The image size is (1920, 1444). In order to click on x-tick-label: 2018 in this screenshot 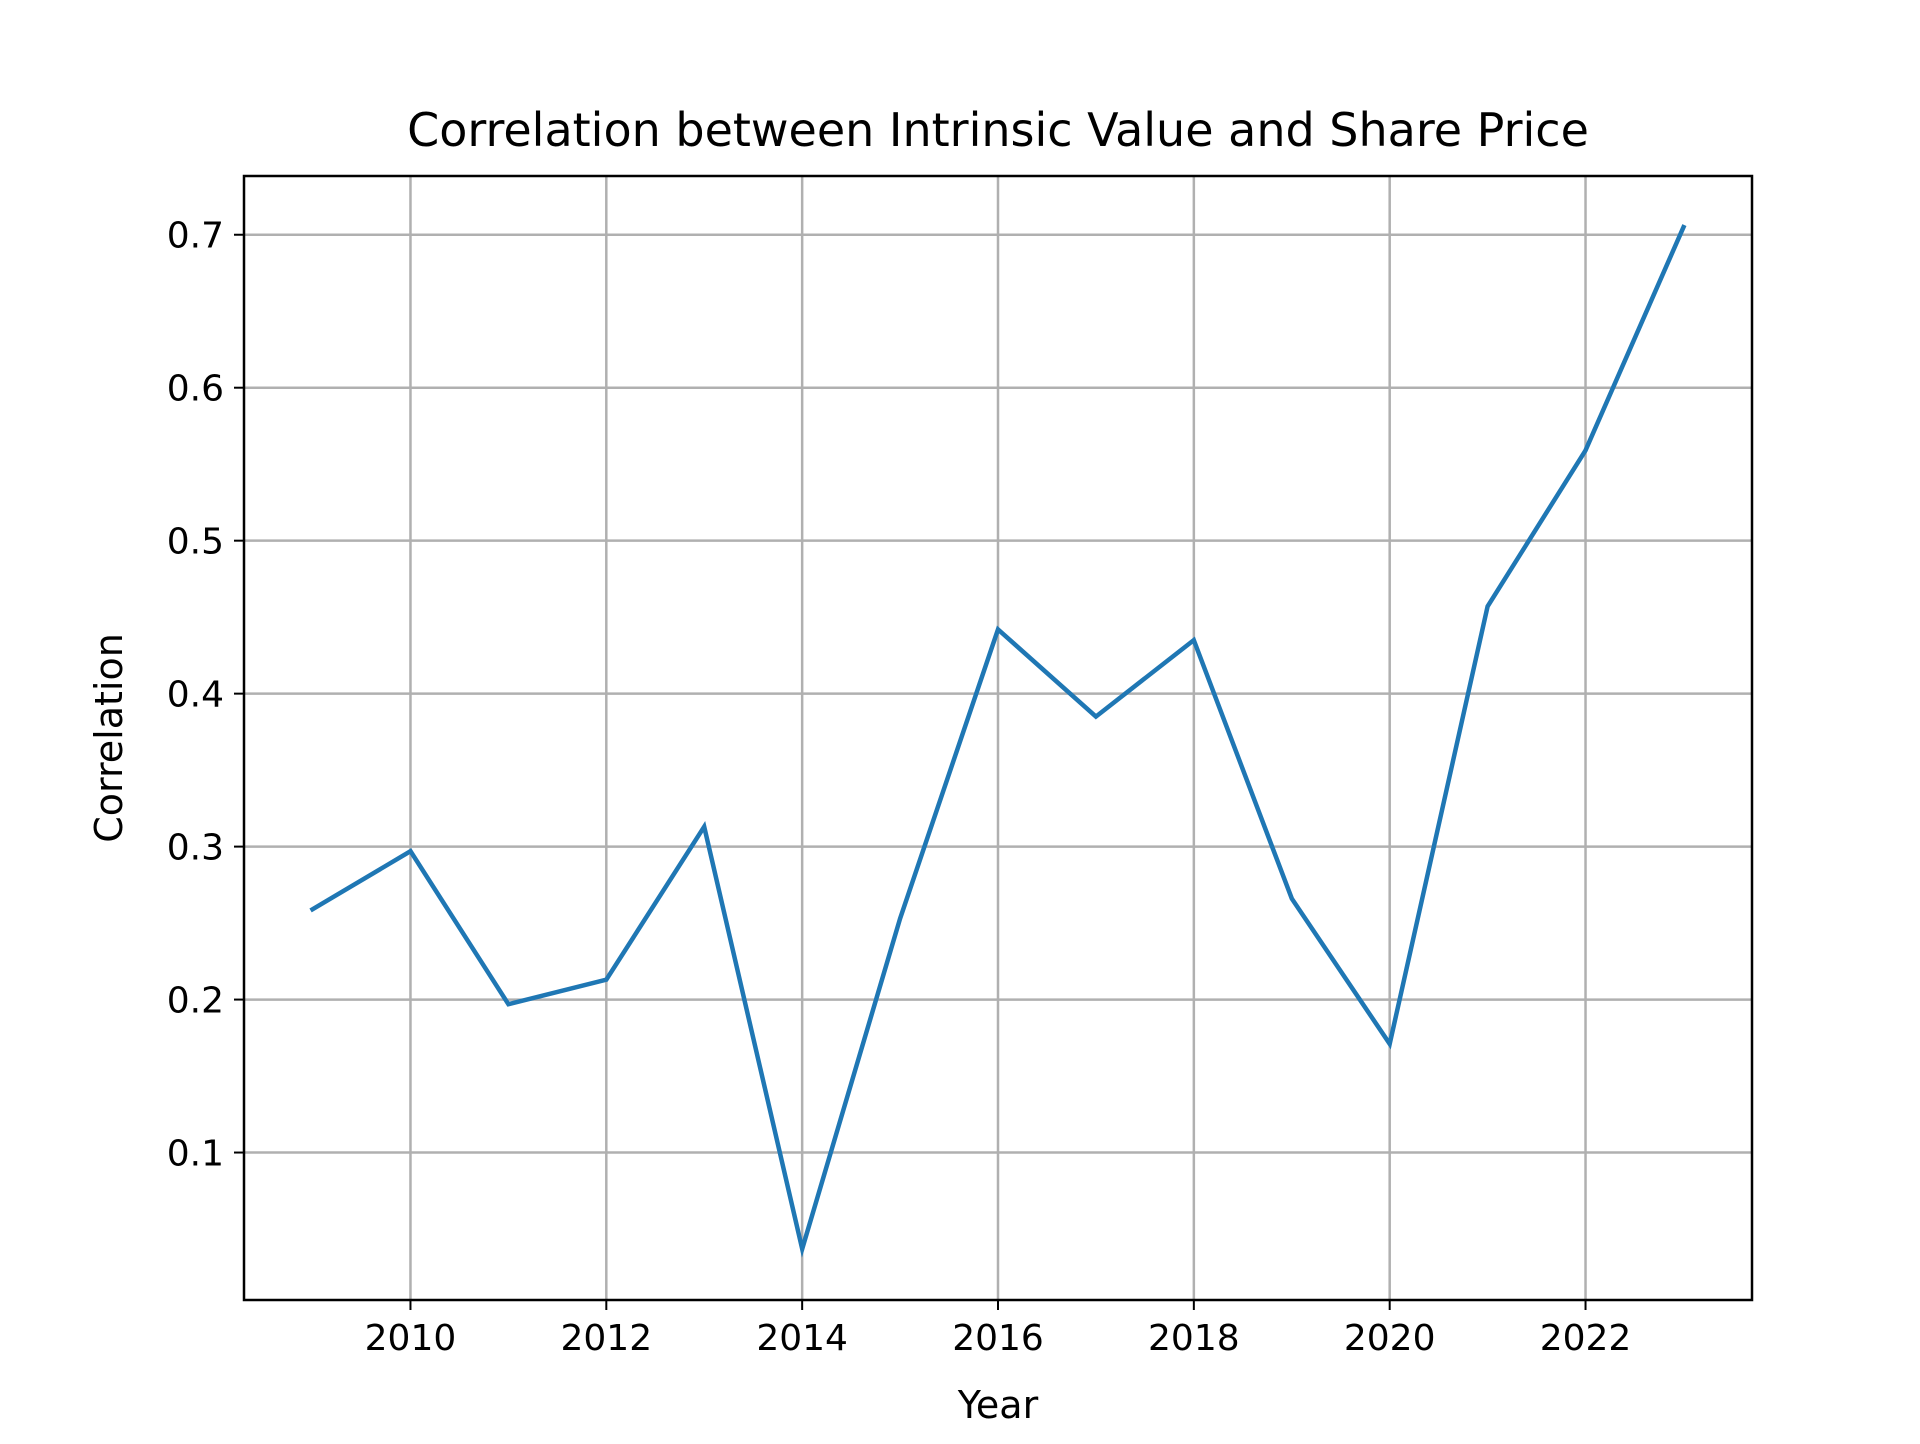, I will do `click(1194, 1338)`.